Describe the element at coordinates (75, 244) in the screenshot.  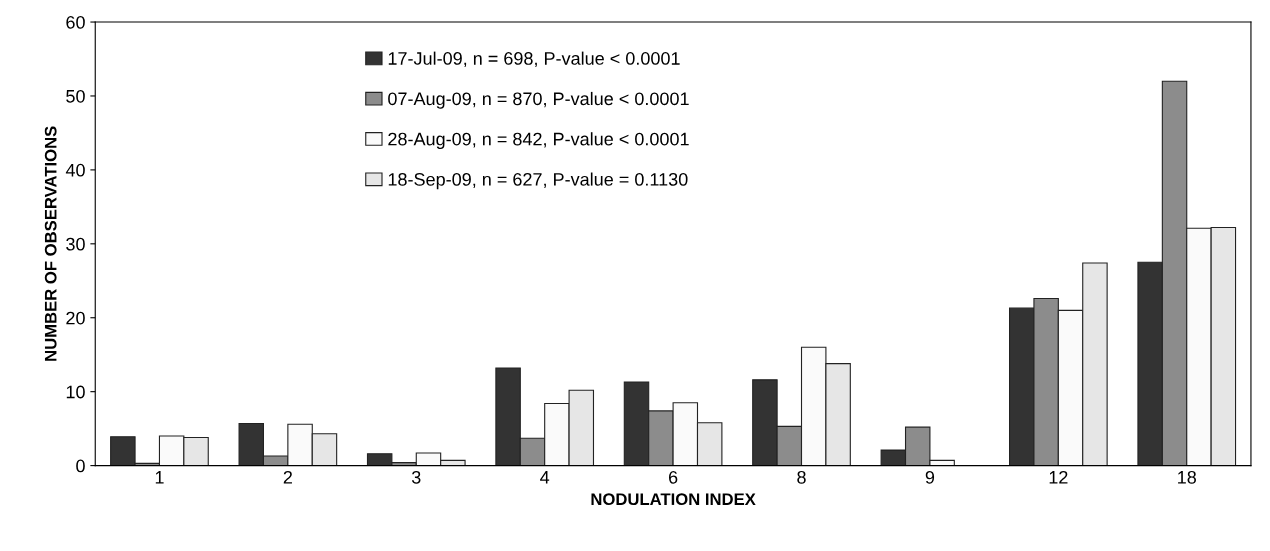
I see `y-tick-label: 30` at that location.